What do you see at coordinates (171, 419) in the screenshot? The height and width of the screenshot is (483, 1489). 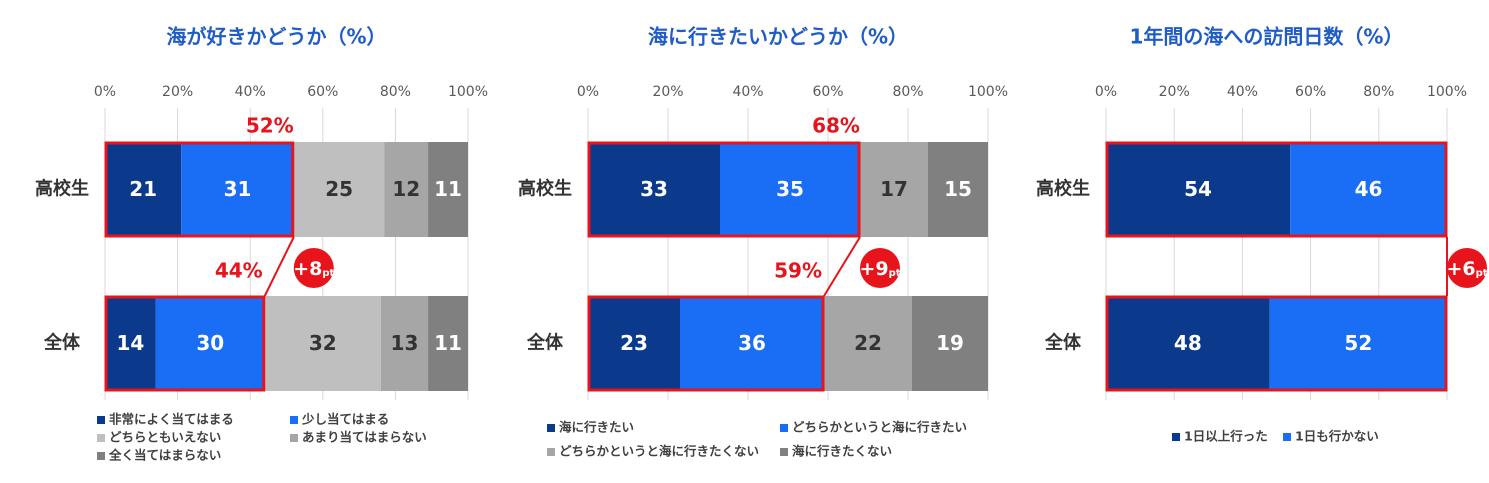 I see `legend-label: 非常によく当てはまる` at bounding box center [171, 419].